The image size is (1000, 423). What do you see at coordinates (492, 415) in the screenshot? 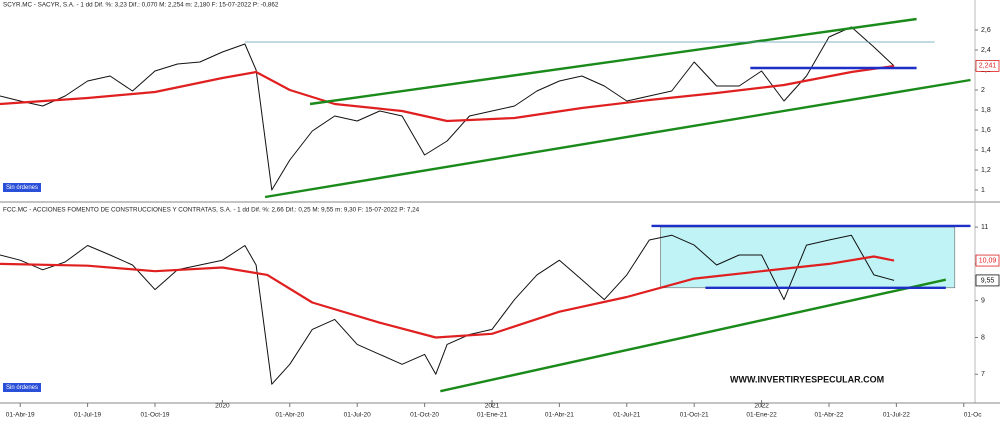
I see `x-tick-label: 01-Ene-21` at bounding box center [492, 415].